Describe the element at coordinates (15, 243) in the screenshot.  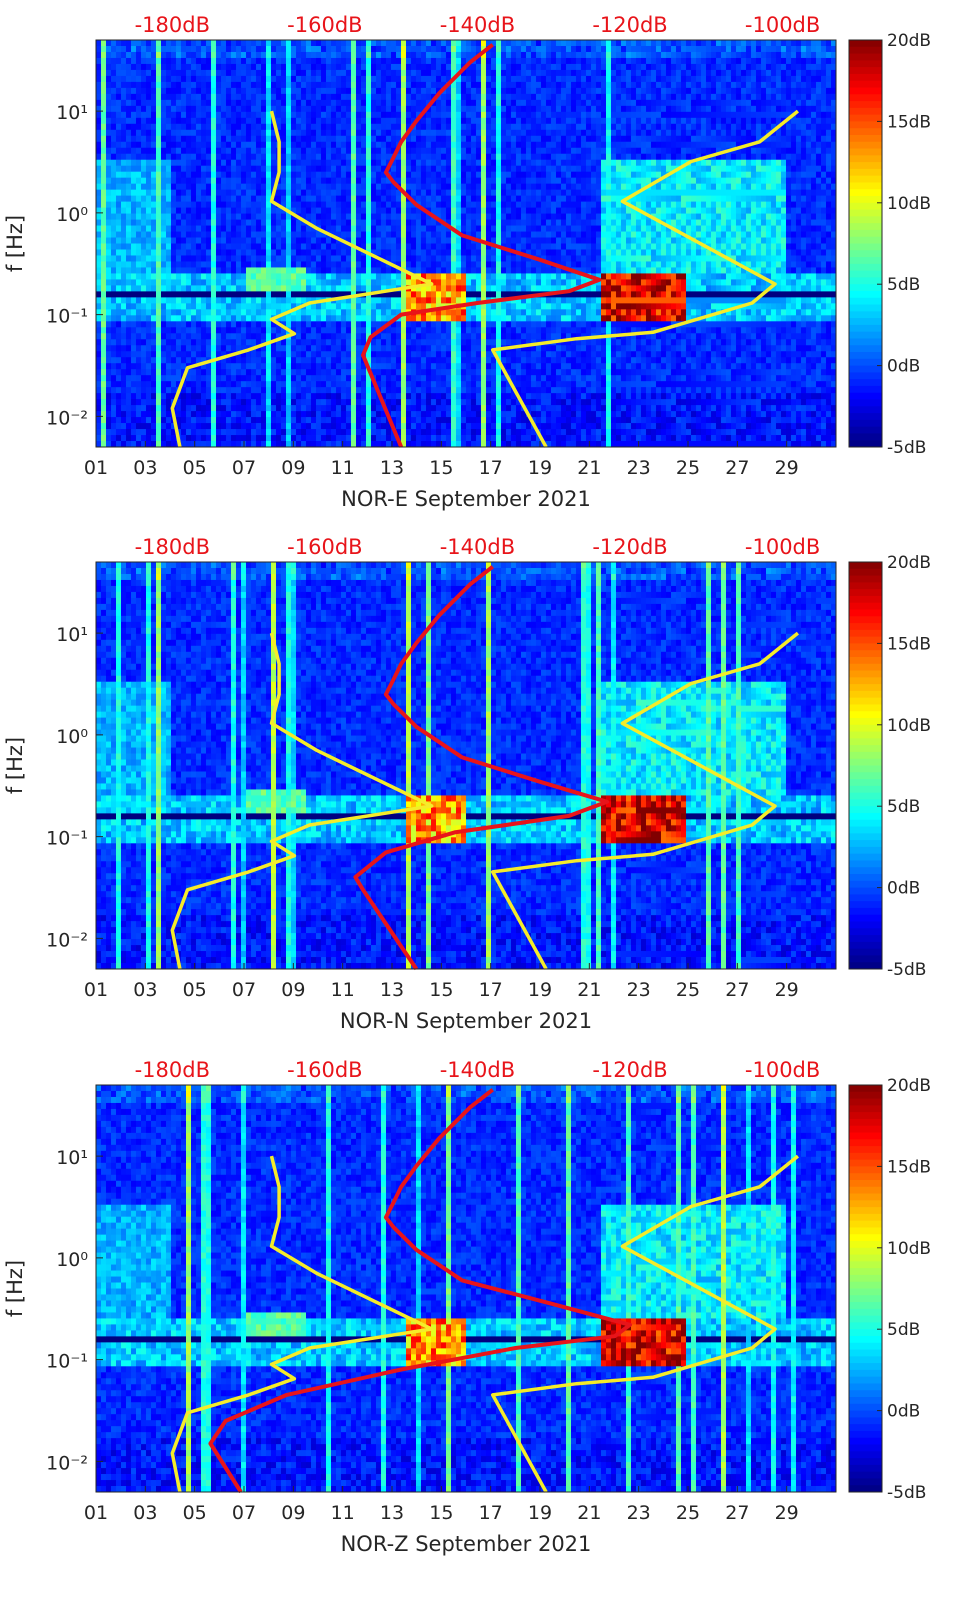
I see `y-axis-label: f [Hz]` at that location.